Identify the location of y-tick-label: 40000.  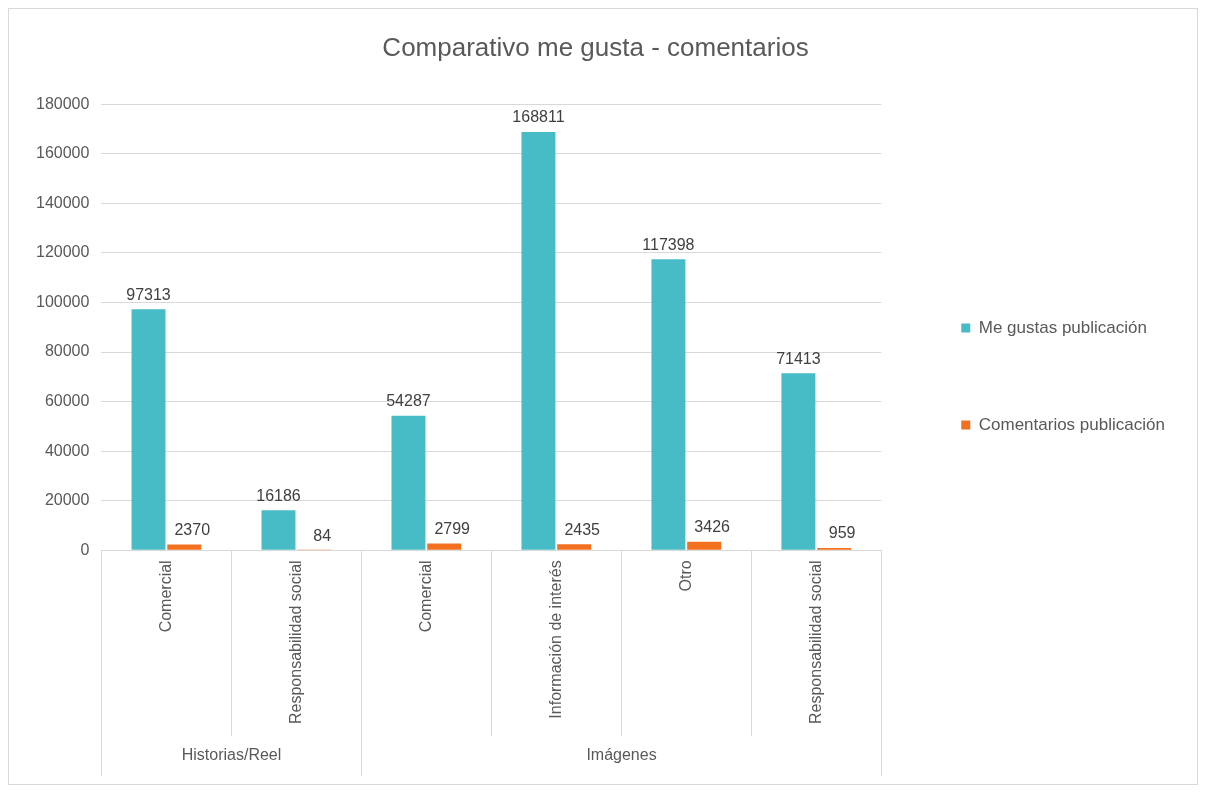
(67, 450).